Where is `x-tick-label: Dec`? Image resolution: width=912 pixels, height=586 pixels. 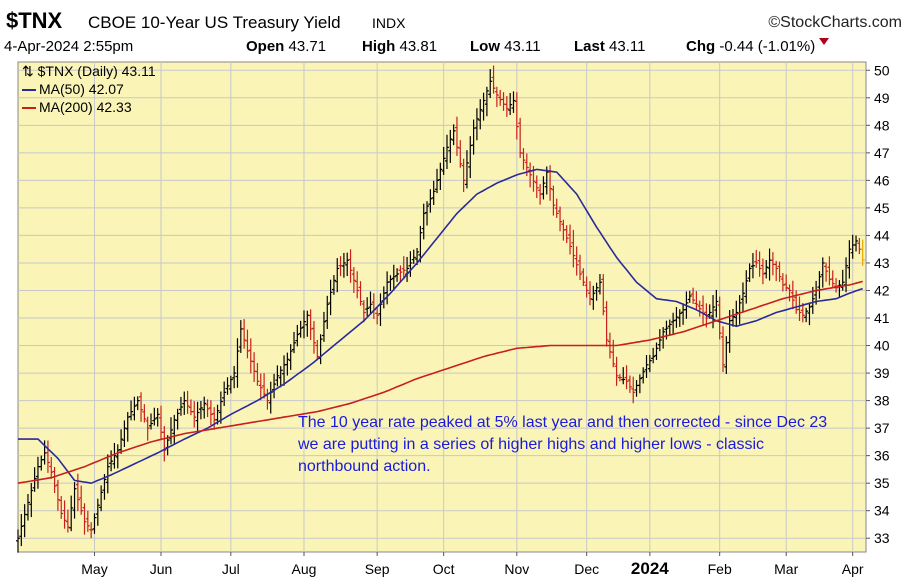
x-tick-label: Dec is located at coordinates (586, 569).